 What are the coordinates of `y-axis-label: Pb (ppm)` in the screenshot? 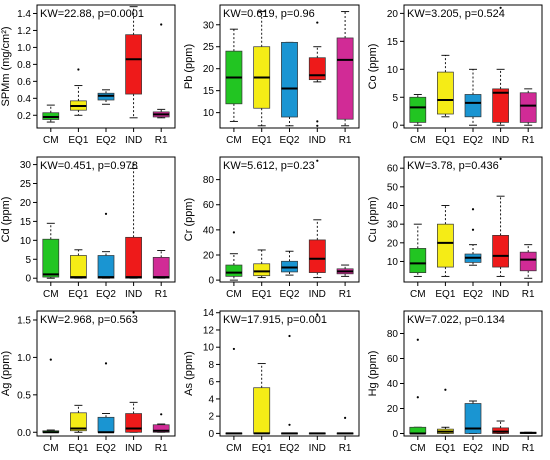 It's located at (189, 66).